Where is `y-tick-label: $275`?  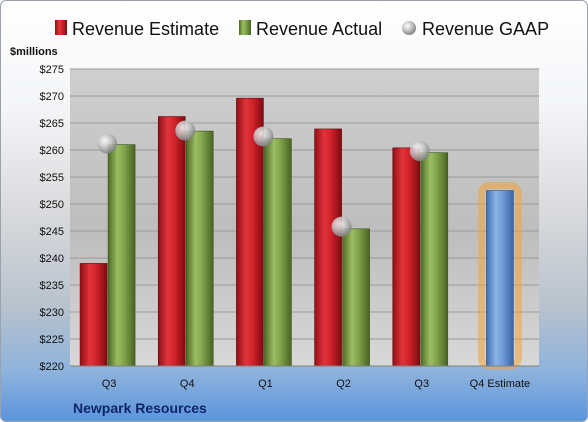 y-tick-label: $275 is located at coordinates (52, 70).